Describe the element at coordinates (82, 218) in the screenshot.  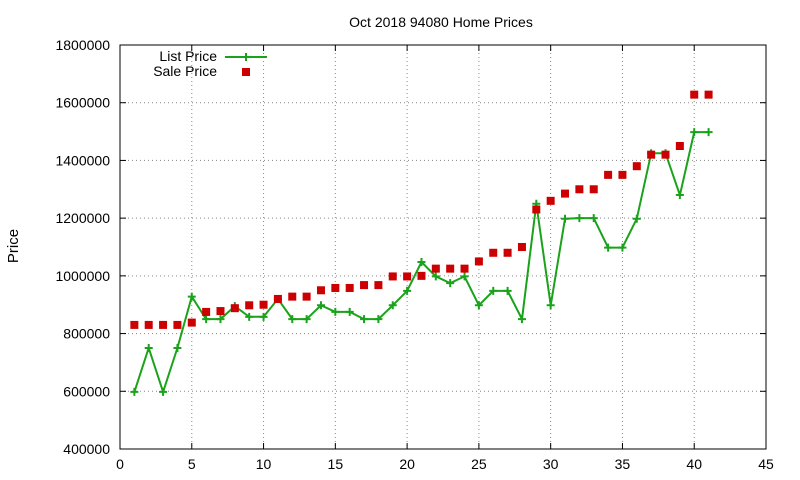
I see `y-tick-label: 1200000` at that location.